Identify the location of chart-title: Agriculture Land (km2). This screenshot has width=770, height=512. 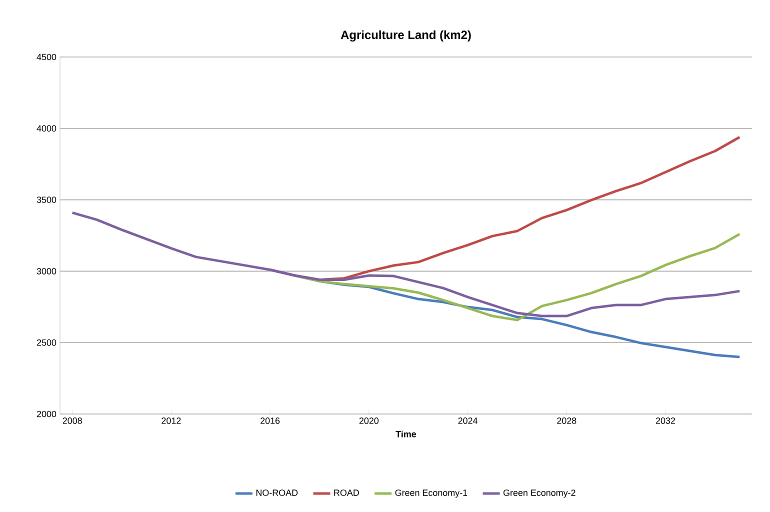
(405, 36).